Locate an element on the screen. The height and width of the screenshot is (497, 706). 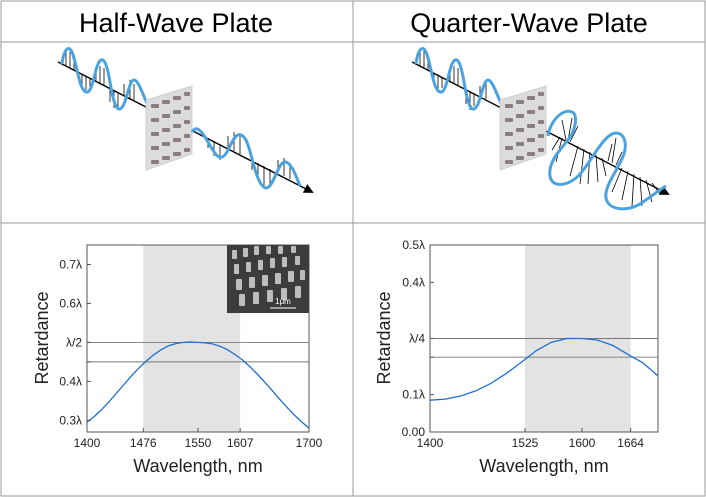
y-tick-label: λ/2 is located at coordinates (74, 342).